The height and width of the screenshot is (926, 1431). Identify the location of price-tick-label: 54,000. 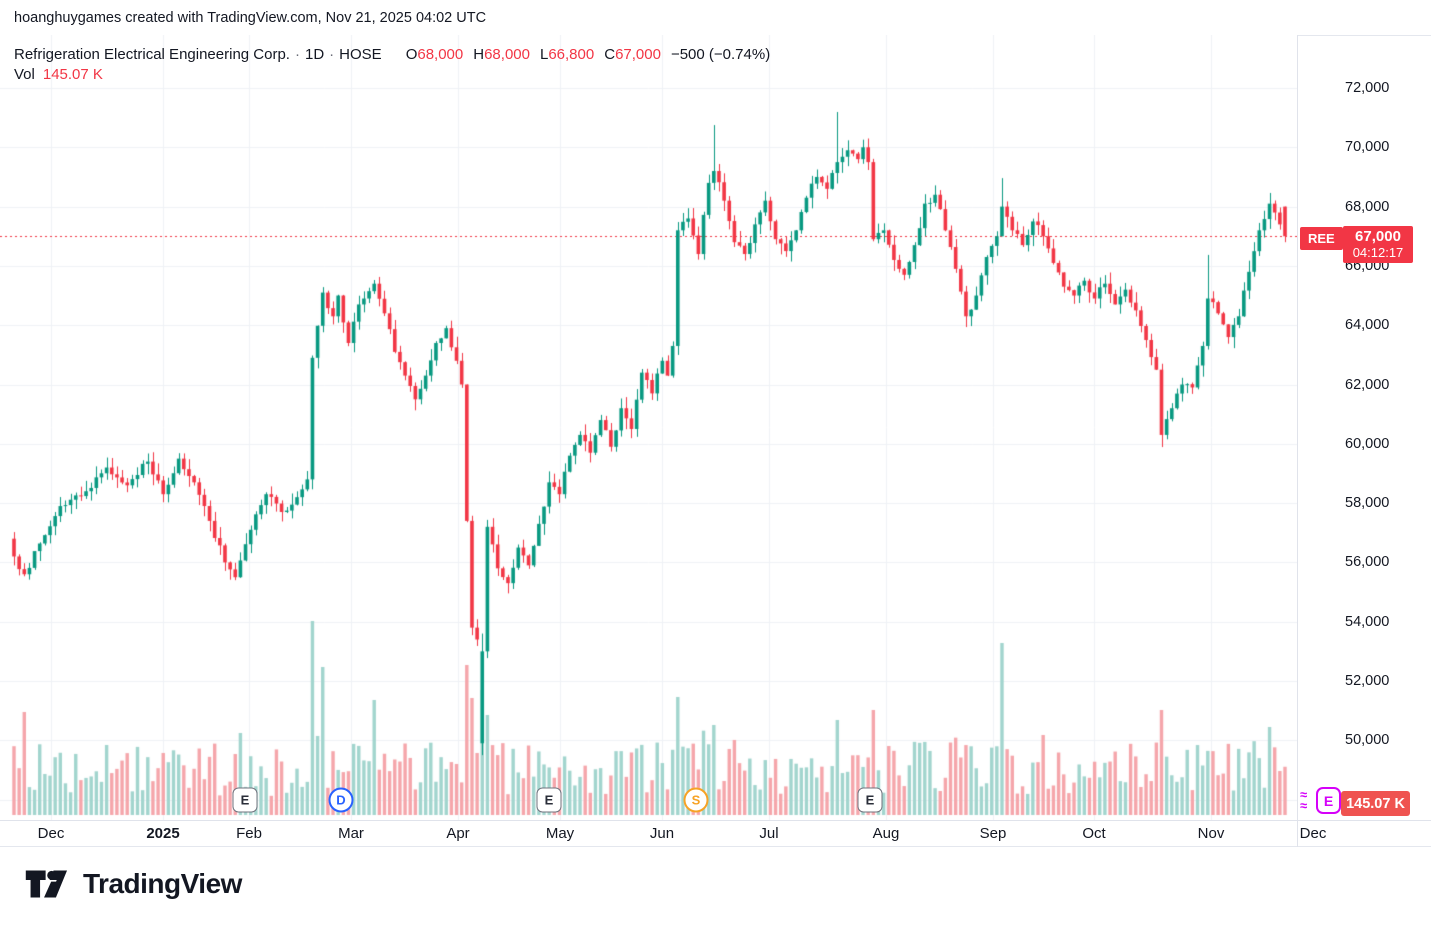
(1367, 621).